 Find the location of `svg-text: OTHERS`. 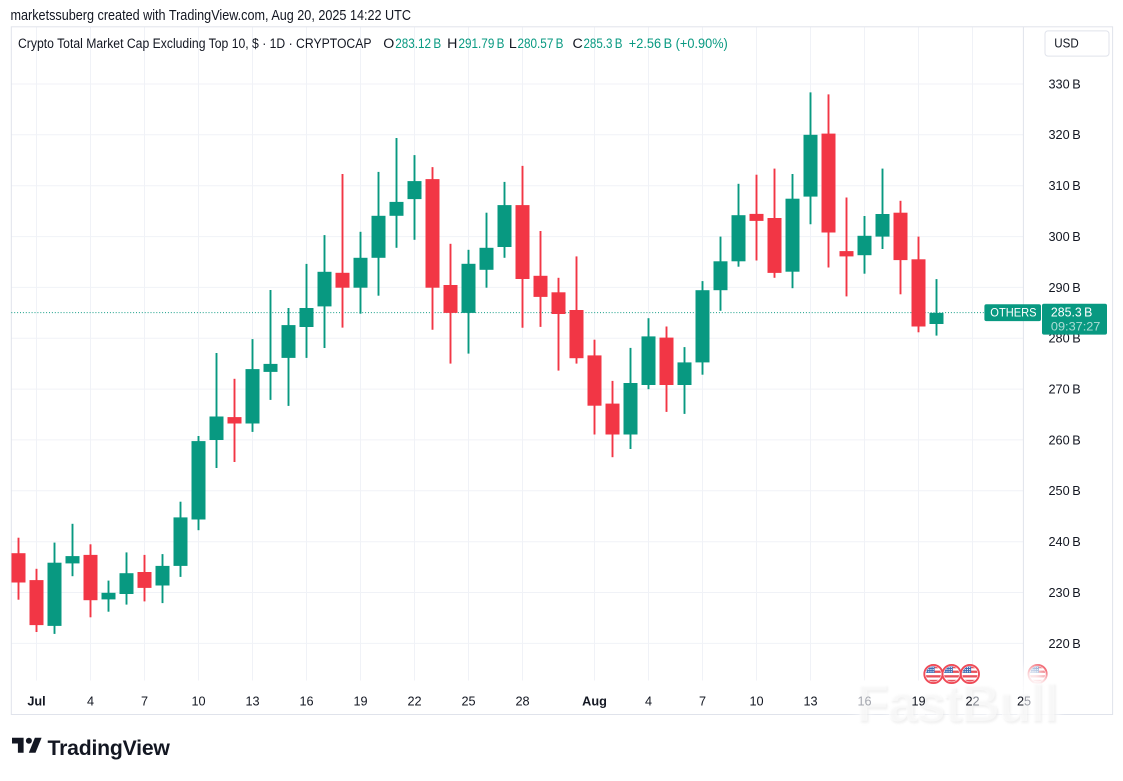

svg-text: OTHERS is located at coordinates (1013, 313).